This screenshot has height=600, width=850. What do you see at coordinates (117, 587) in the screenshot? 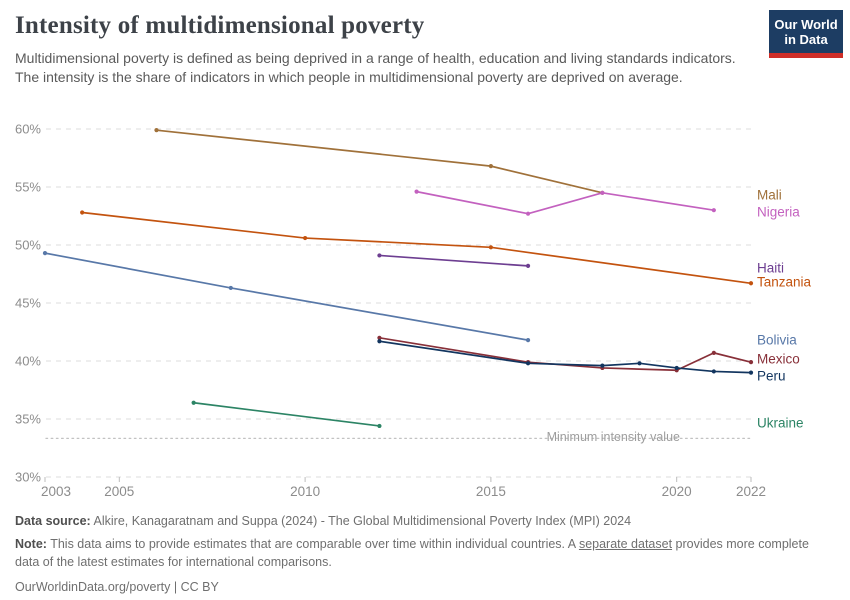
I see `citation-line: OurWorldinData.org/poverty | CC BY` at bounding box center [117, 587].